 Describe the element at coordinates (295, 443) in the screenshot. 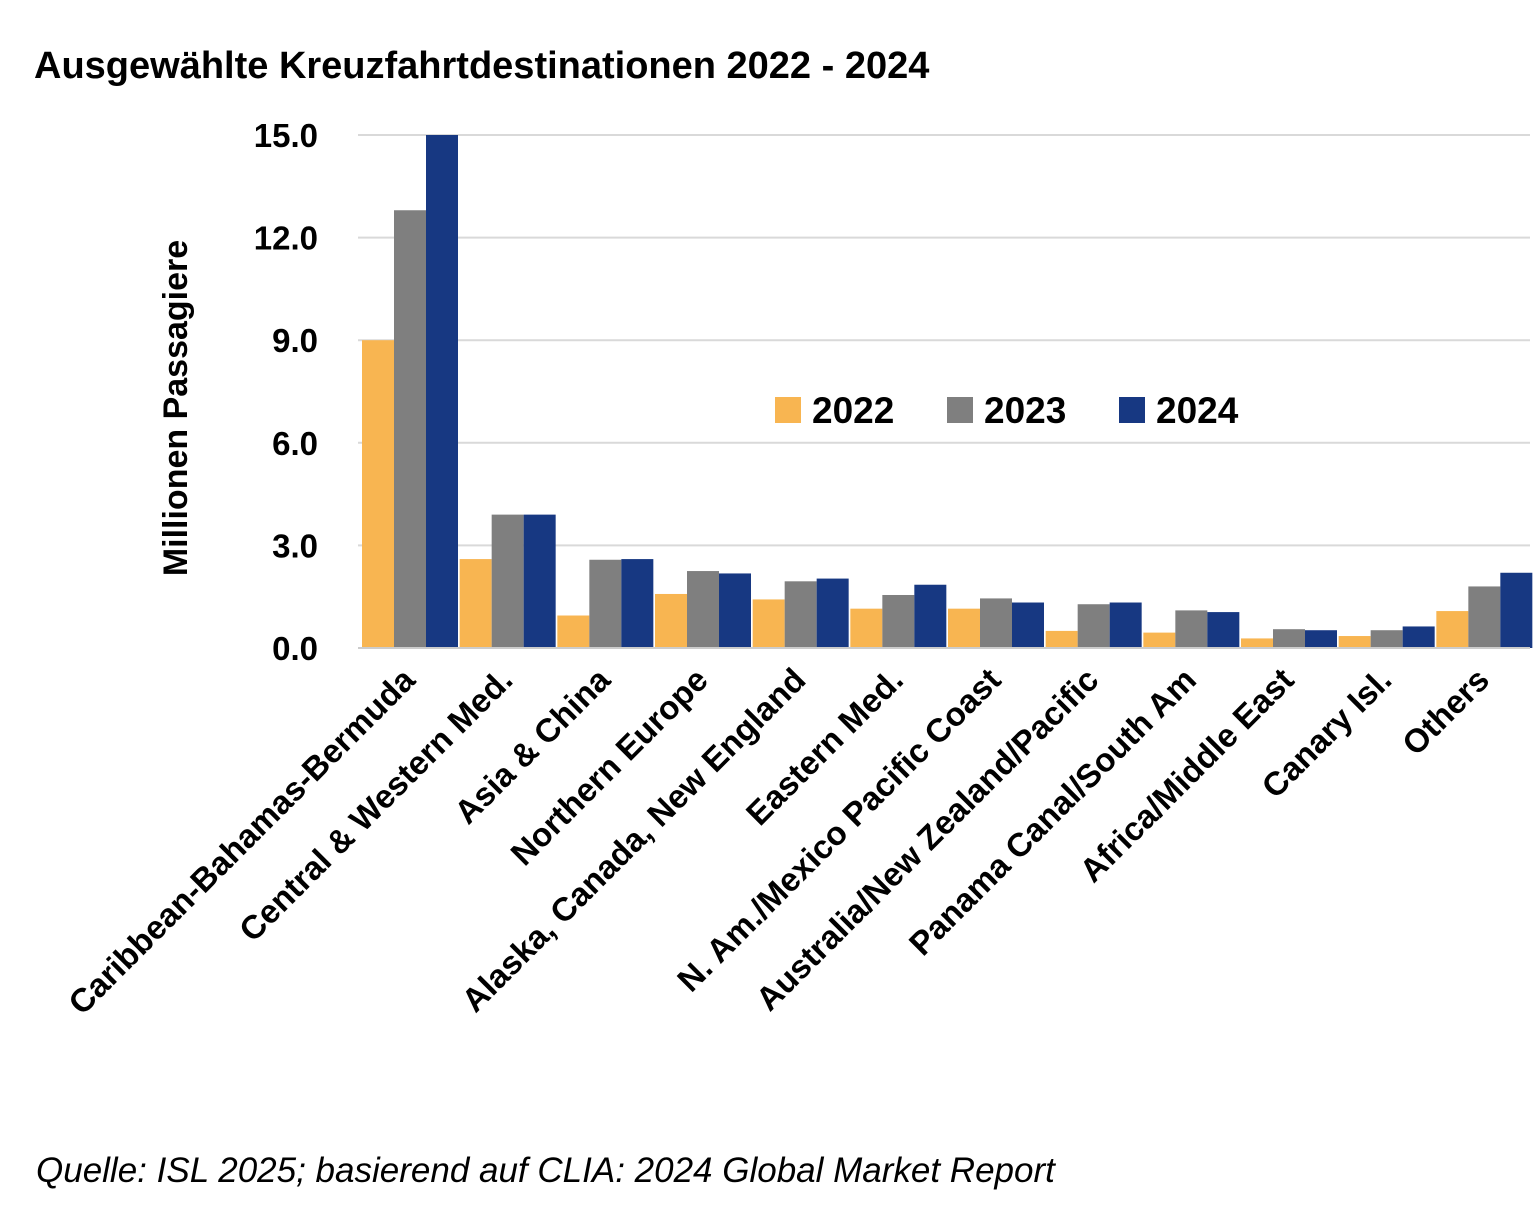

I see `y-tick-label: 6.0` at that location.